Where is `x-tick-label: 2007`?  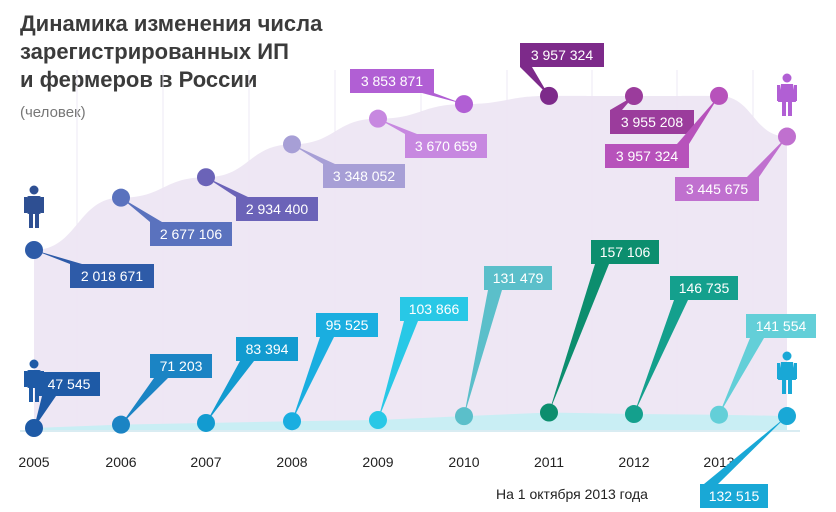
x-tick-label: 2007 is located at coordinates (205, 462).